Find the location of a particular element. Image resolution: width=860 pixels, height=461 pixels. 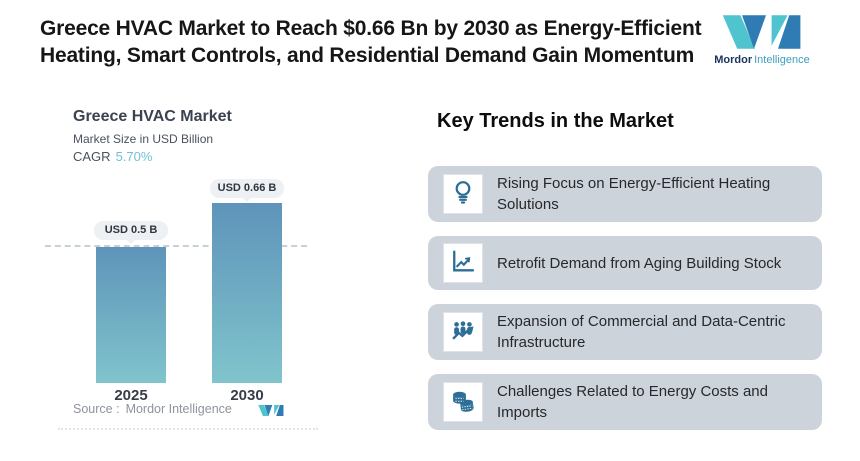

reference-dashed-line is located at coordinates (176, 246).